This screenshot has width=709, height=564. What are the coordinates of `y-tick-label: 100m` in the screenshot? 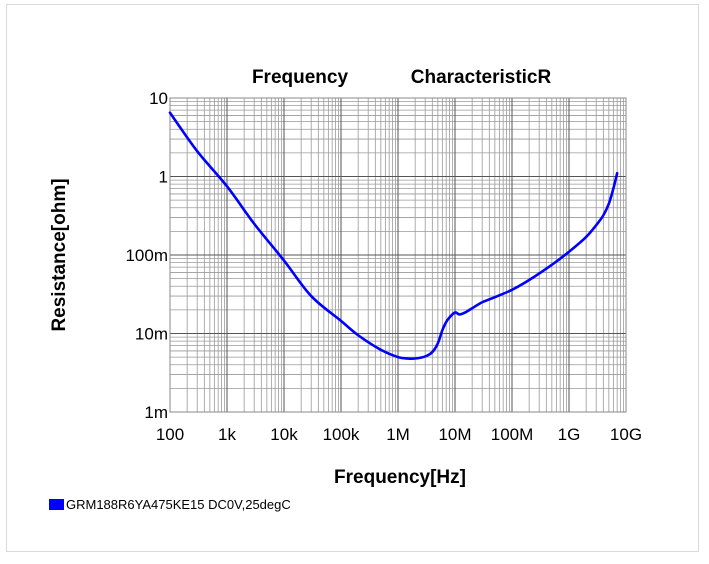 It's located at (146, 255).